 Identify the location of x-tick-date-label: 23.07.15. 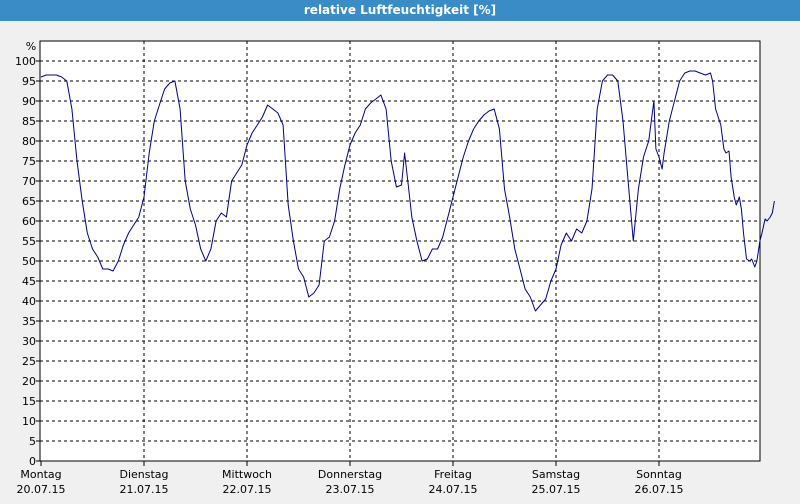
(350, 489).